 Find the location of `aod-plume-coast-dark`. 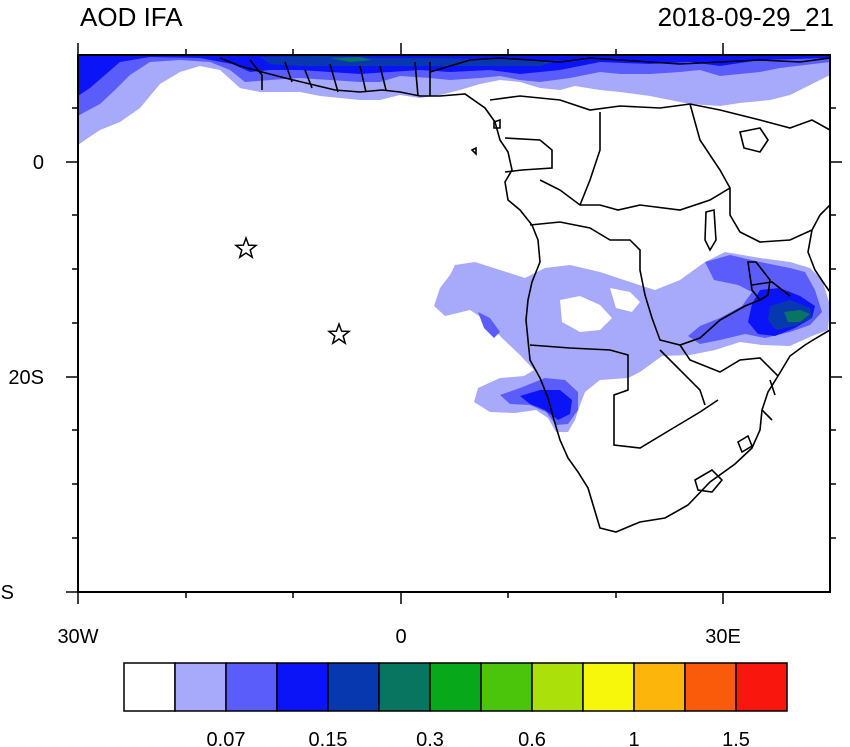

aod-plume-coast-dark is located at coordinates (546, 405).